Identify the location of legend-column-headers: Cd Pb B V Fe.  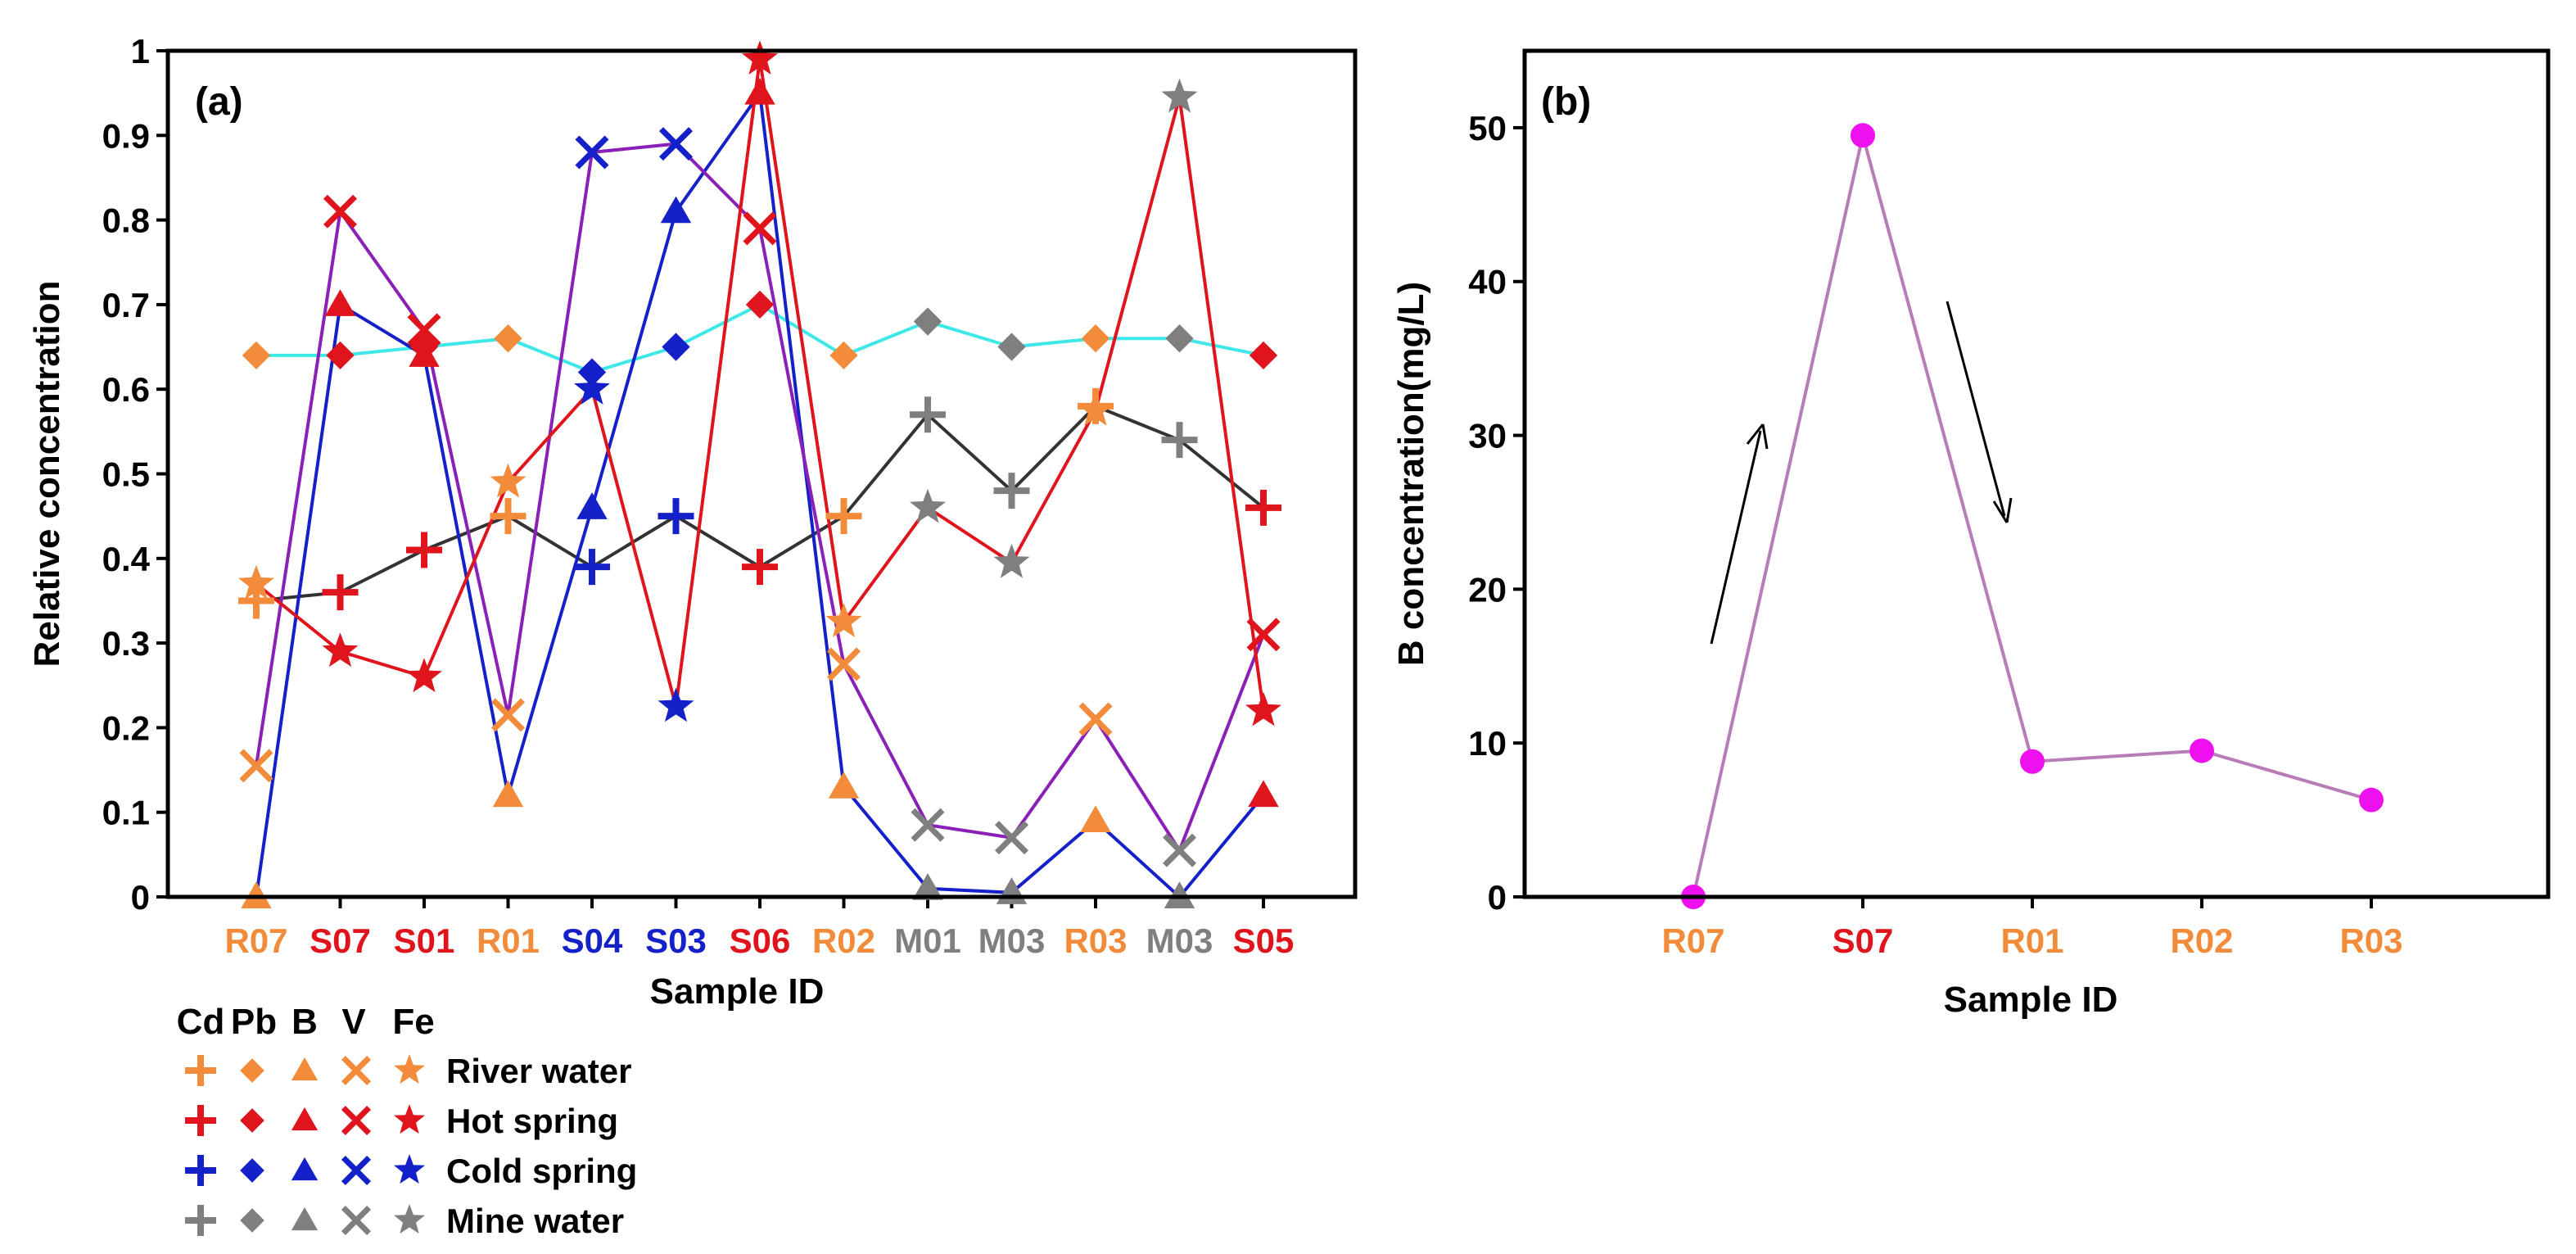
(306, 1022).